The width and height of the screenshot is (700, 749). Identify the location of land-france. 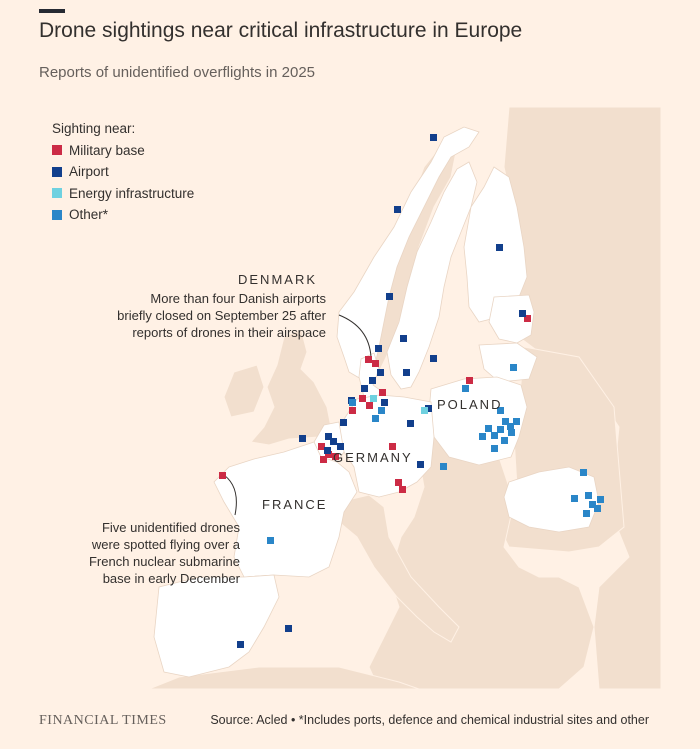
(285, 509).